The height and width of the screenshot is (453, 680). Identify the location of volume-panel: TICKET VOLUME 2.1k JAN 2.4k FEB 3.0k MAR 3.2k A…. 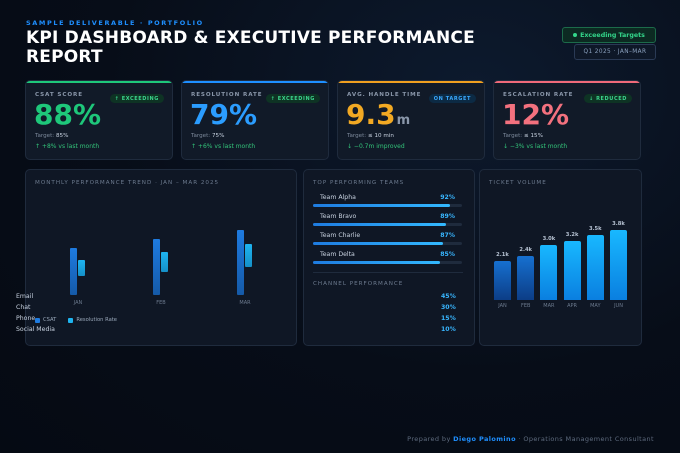
(560, 257).